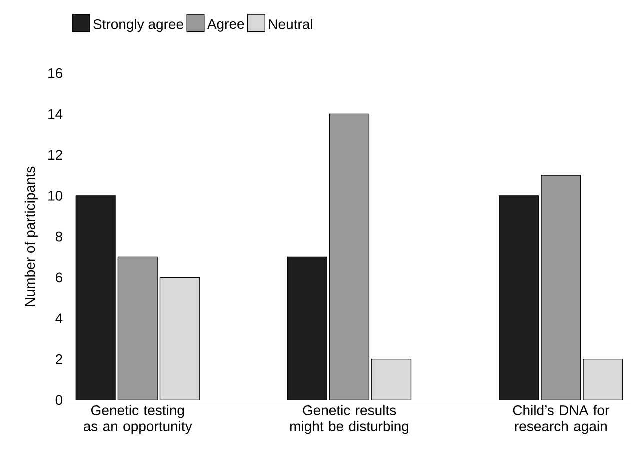 This screenshot has height=471, width=631. What do you see at coordinates (59, 319) in the screenshot?
I see `y-tick-label: 4` at bounding box center [59, 319].